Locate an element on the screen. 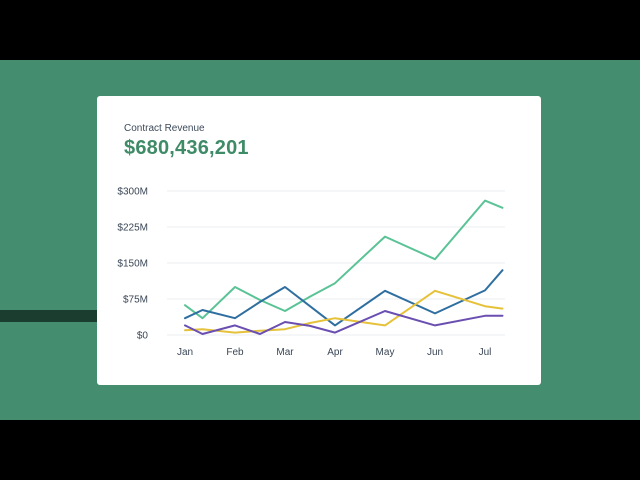 The height and width of the screenshot is (480, 640). revenue-value: $680,436,201 is located at coordinates (186, 148).